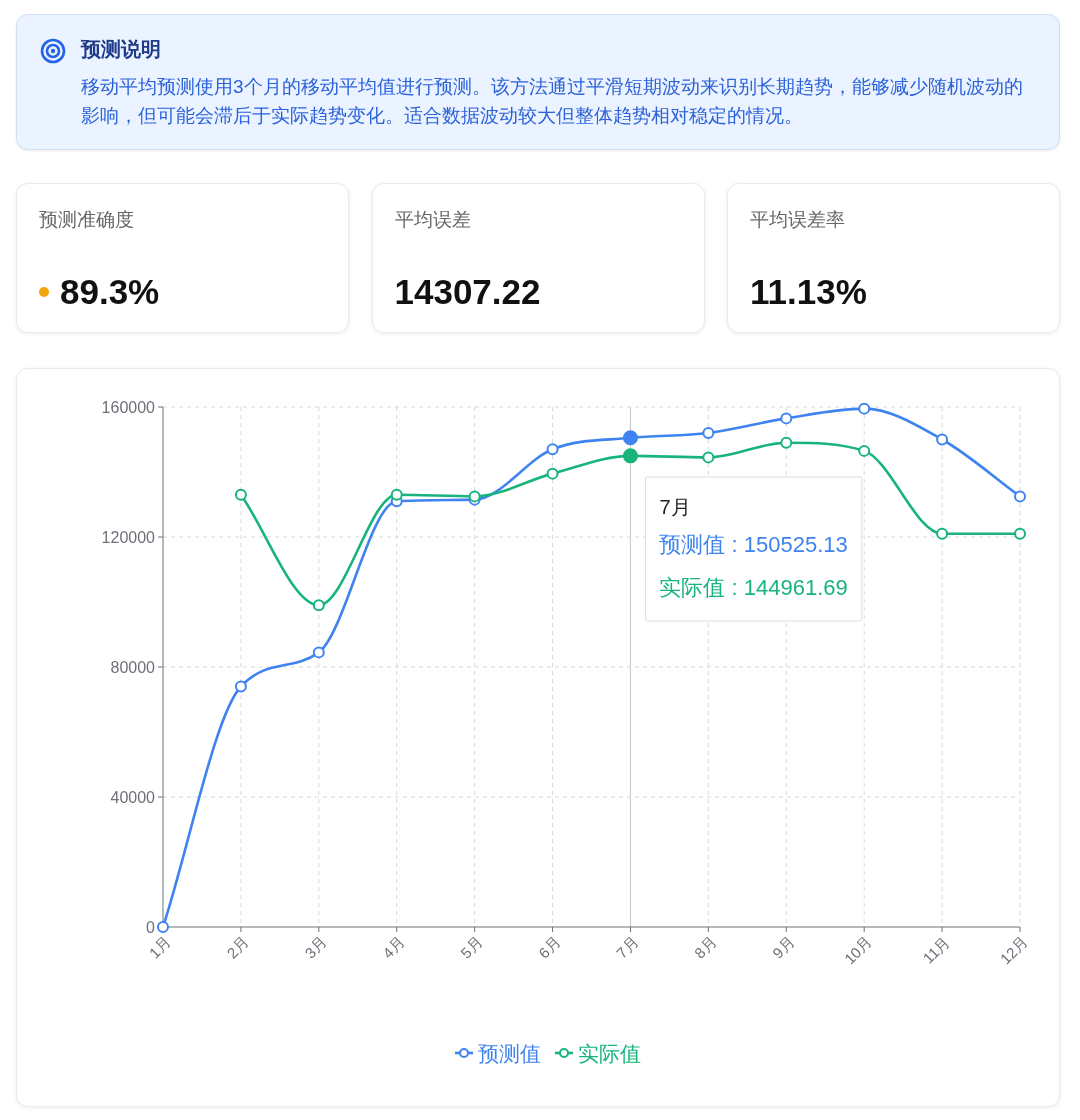  Describe the element at coordinates (858, 950) in the screenshot. I see `x-tick-label: 10月` at that location.